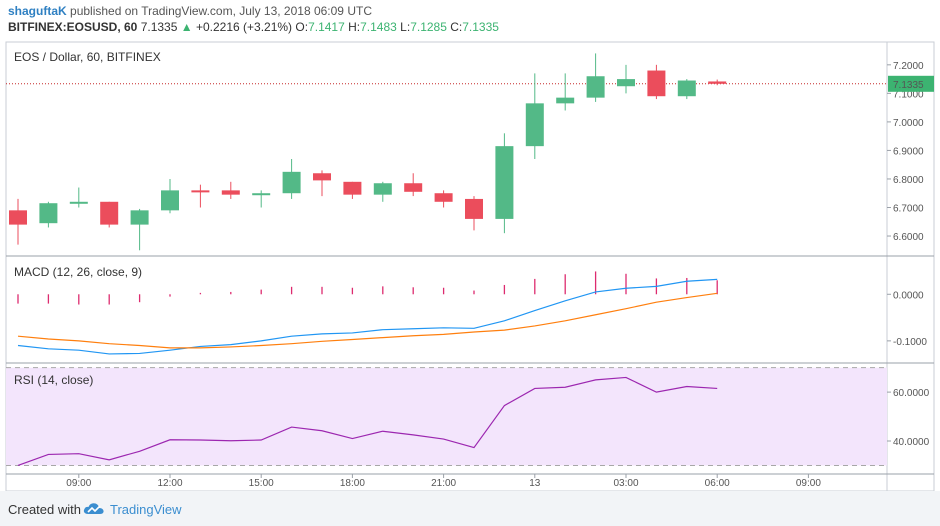 This screenshot has width=940, height=526. I want to click on rsi-axis-label: 40.0000, so click(911, 442).